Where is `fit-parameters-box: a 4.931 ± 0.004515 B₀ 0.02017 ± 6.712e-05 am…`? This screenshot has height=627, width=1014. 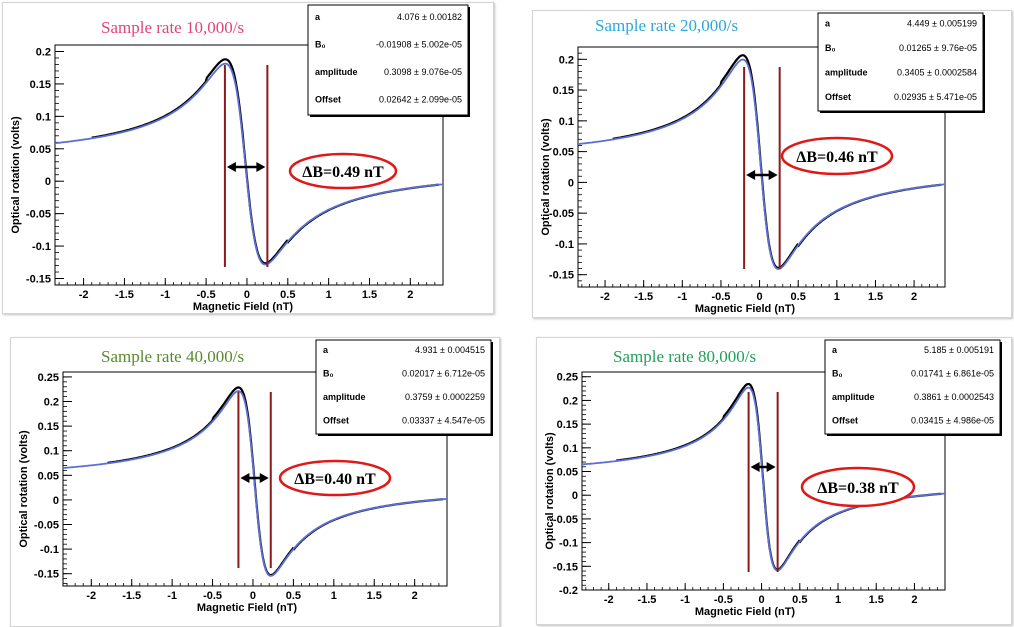
fit-parameters-box: a 4.931 ± 0.004515 B₀ 0.02017 ± 6.712e-05 am… is located at coordinates (404, 387).